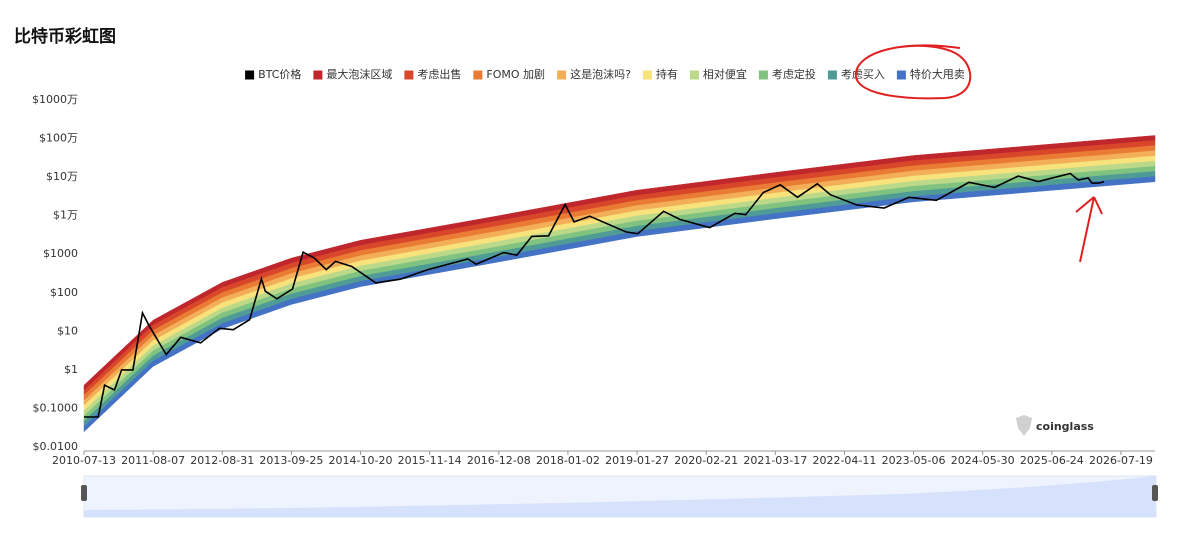 The height and width of the screenshot is (539, 1200). Describe the element at coordinates (291, 460) in the screenshot. I see `x-tick-label: 2013-09-25` at that location.